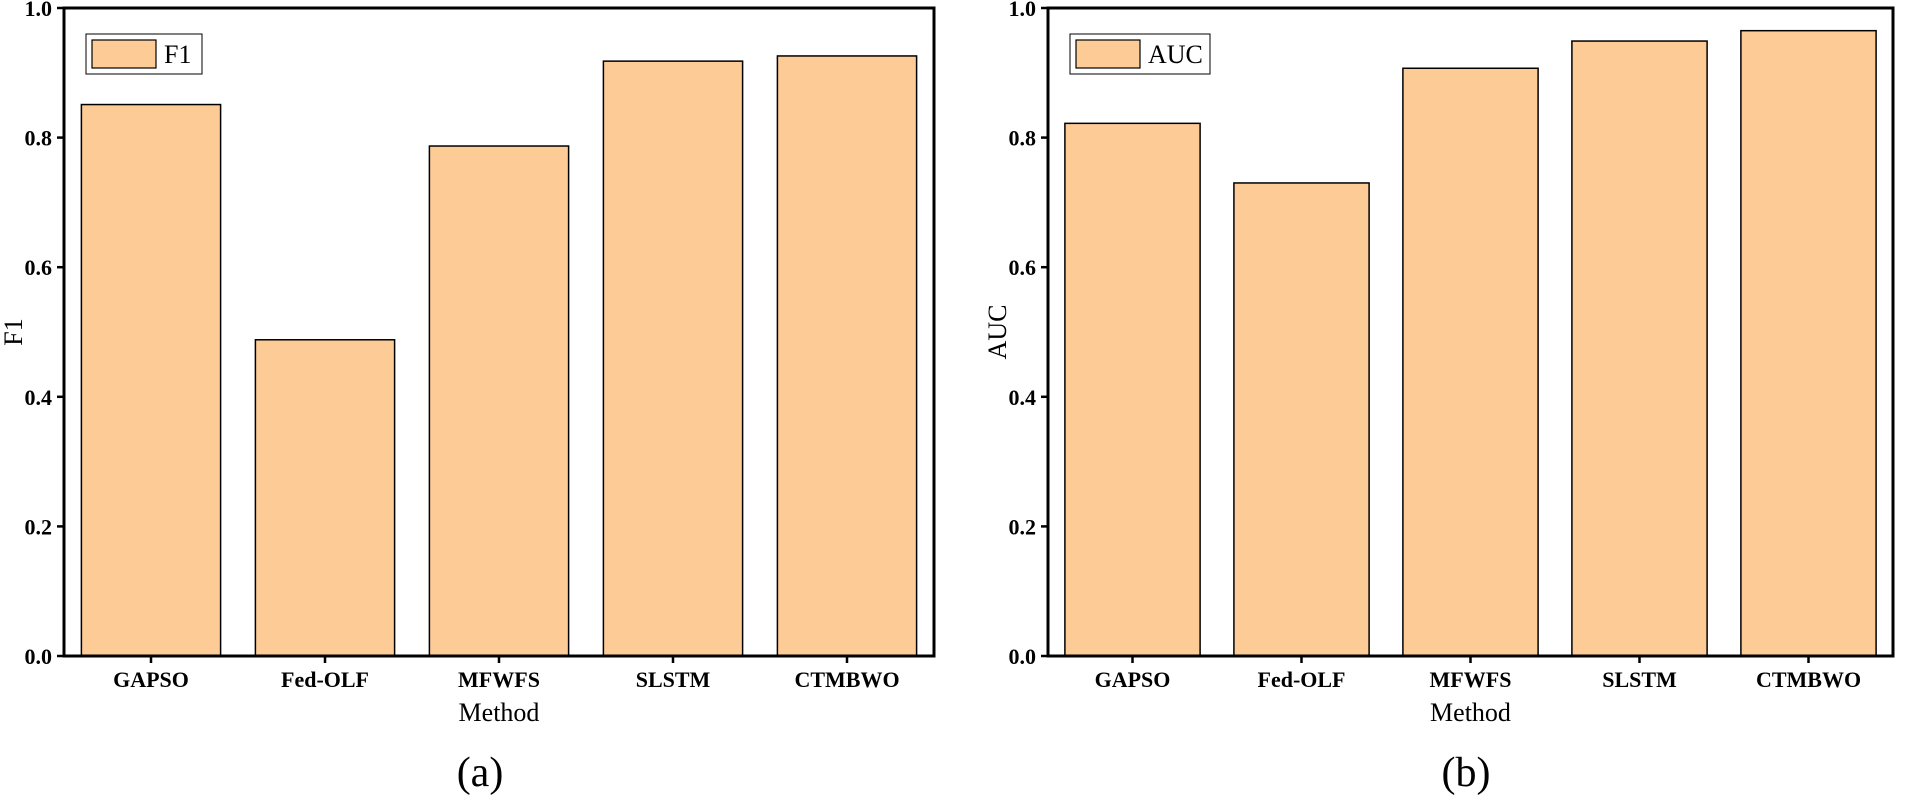 This screenshot has height=797, width=1905. I want to click on legend-label: F1, so click(177, 54).